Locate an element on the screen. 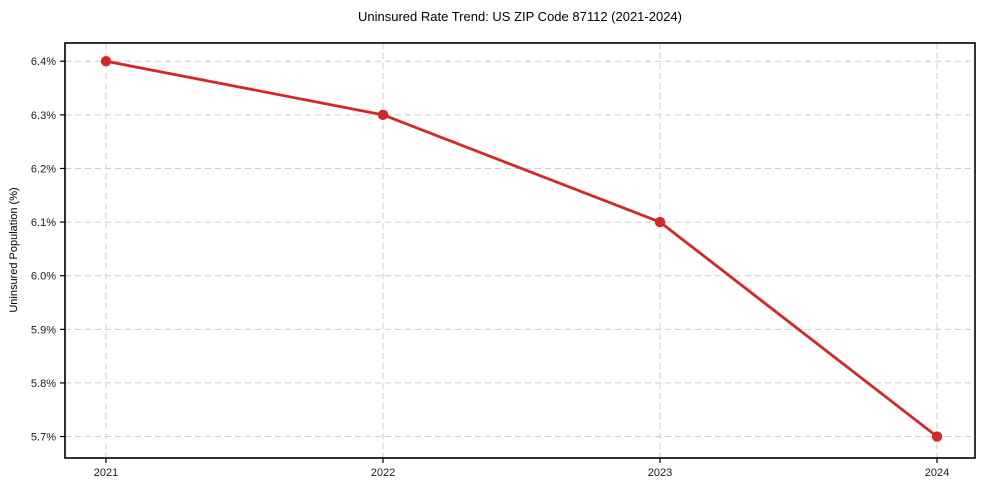  x-tick-label: 2023 is located at coordinates (660, 473).